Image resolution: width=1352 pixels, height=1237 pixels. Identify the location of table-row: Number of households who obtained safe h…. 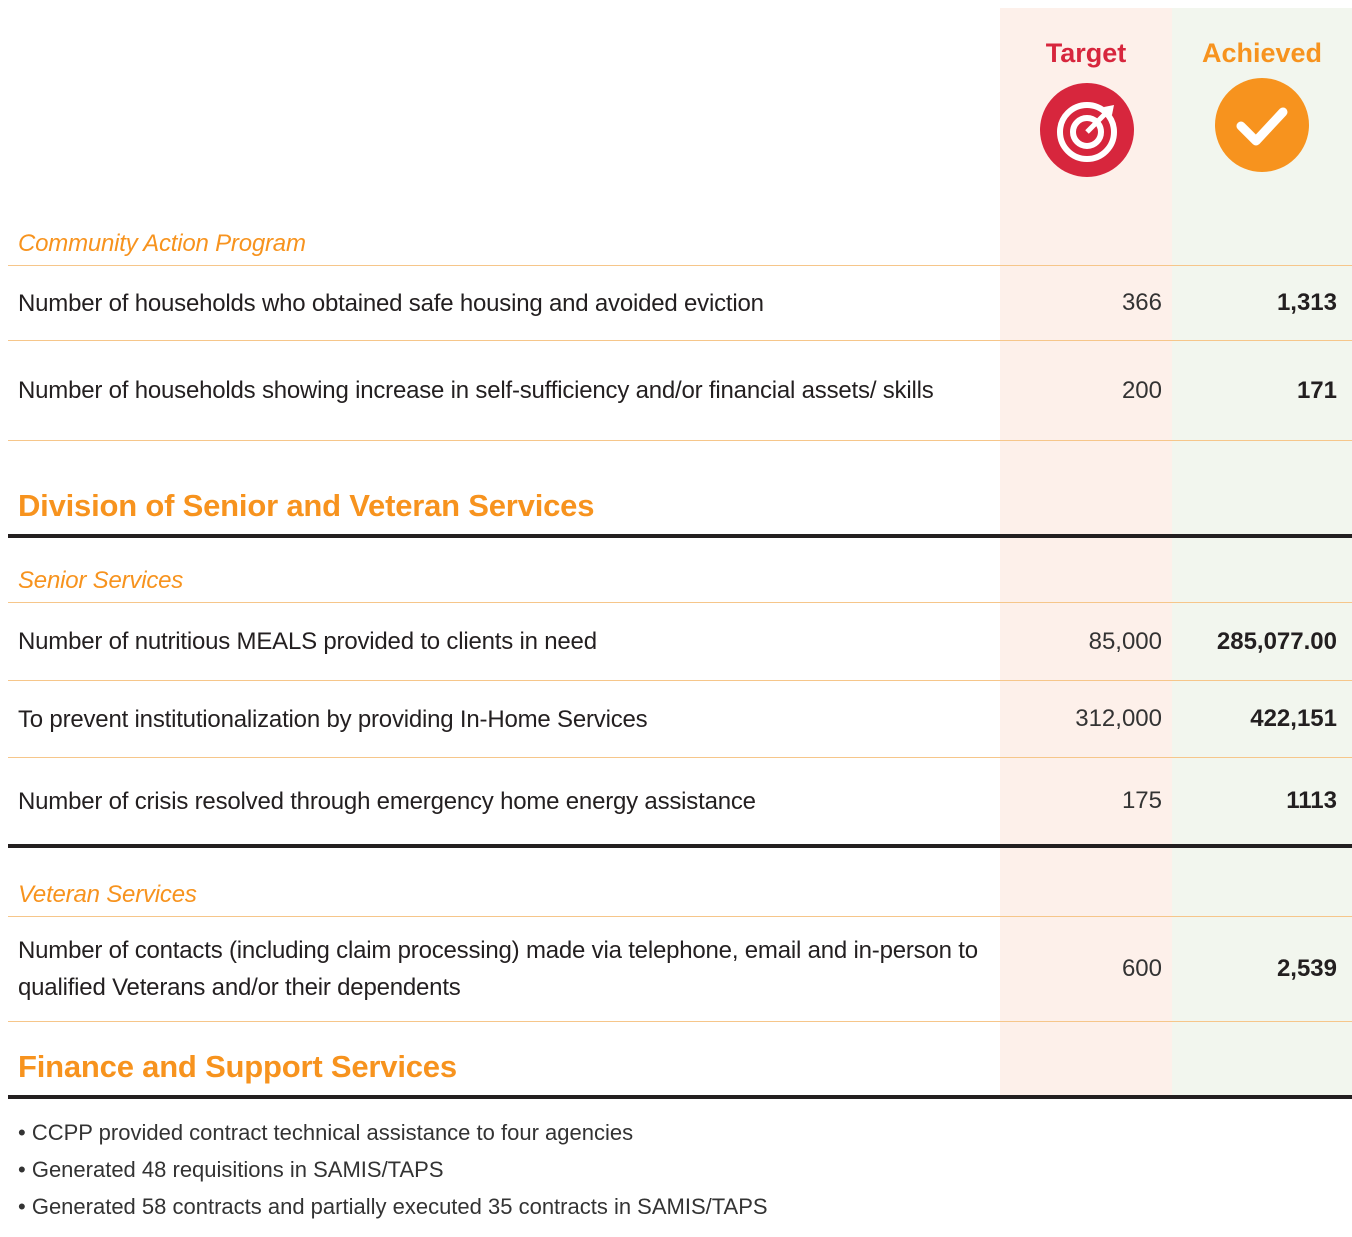
(676, 303).